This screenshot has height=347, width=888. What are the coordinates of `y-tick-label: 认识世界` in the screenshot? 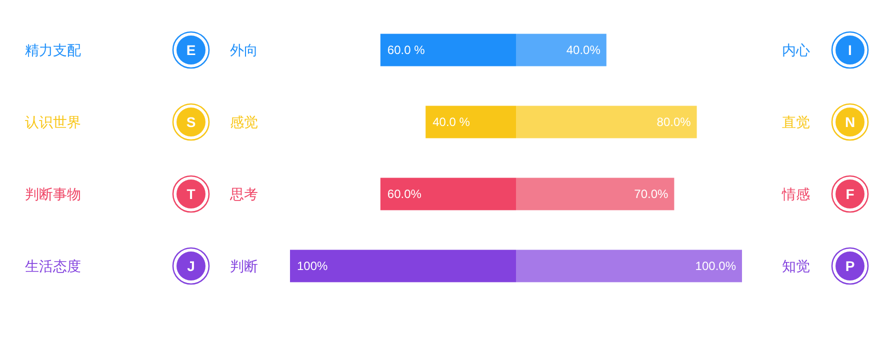 It's located at (53, 122).